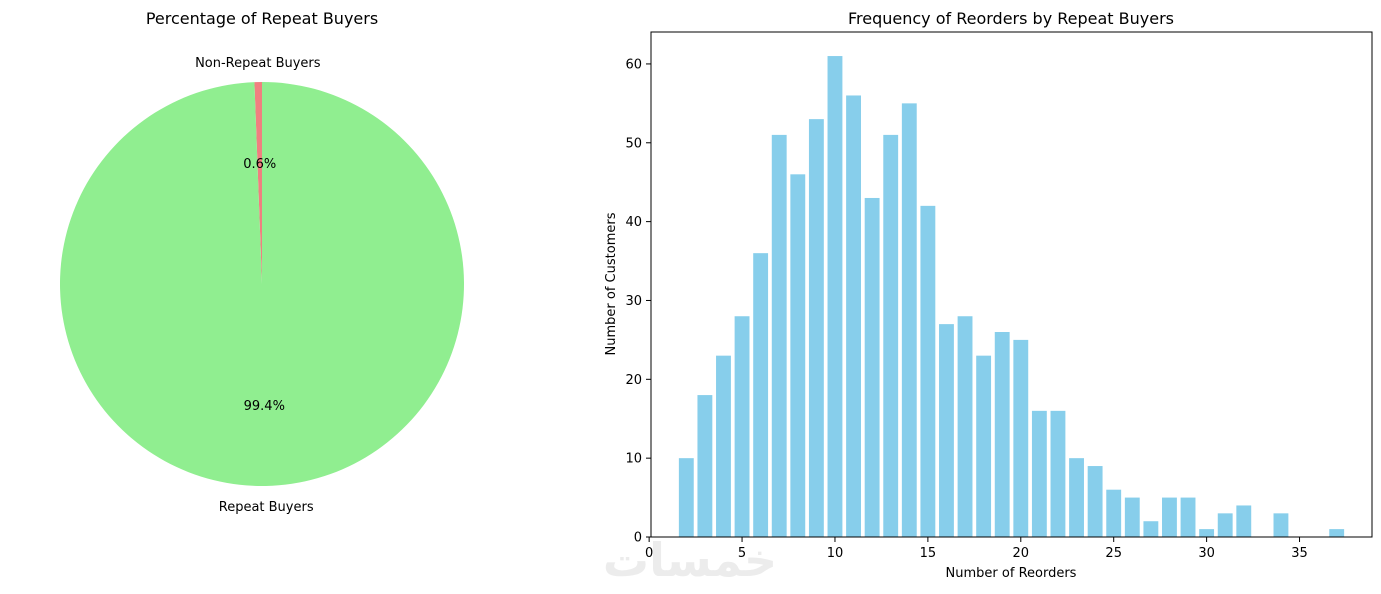 The width and height of the screenshot is (1381, 594). Describe the element at coordinates (633, 222) in the screenshot. I see `y-tick-label-40: 40` at that location.